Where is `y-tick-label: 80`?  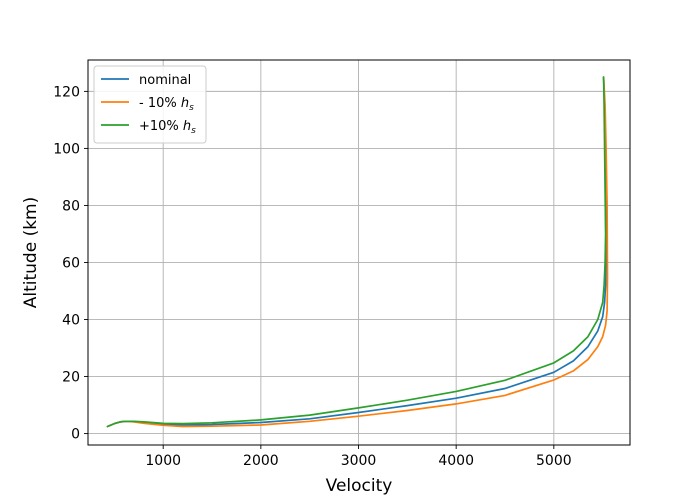
y-tick-label: 80 is located at coordinates (71, 206).